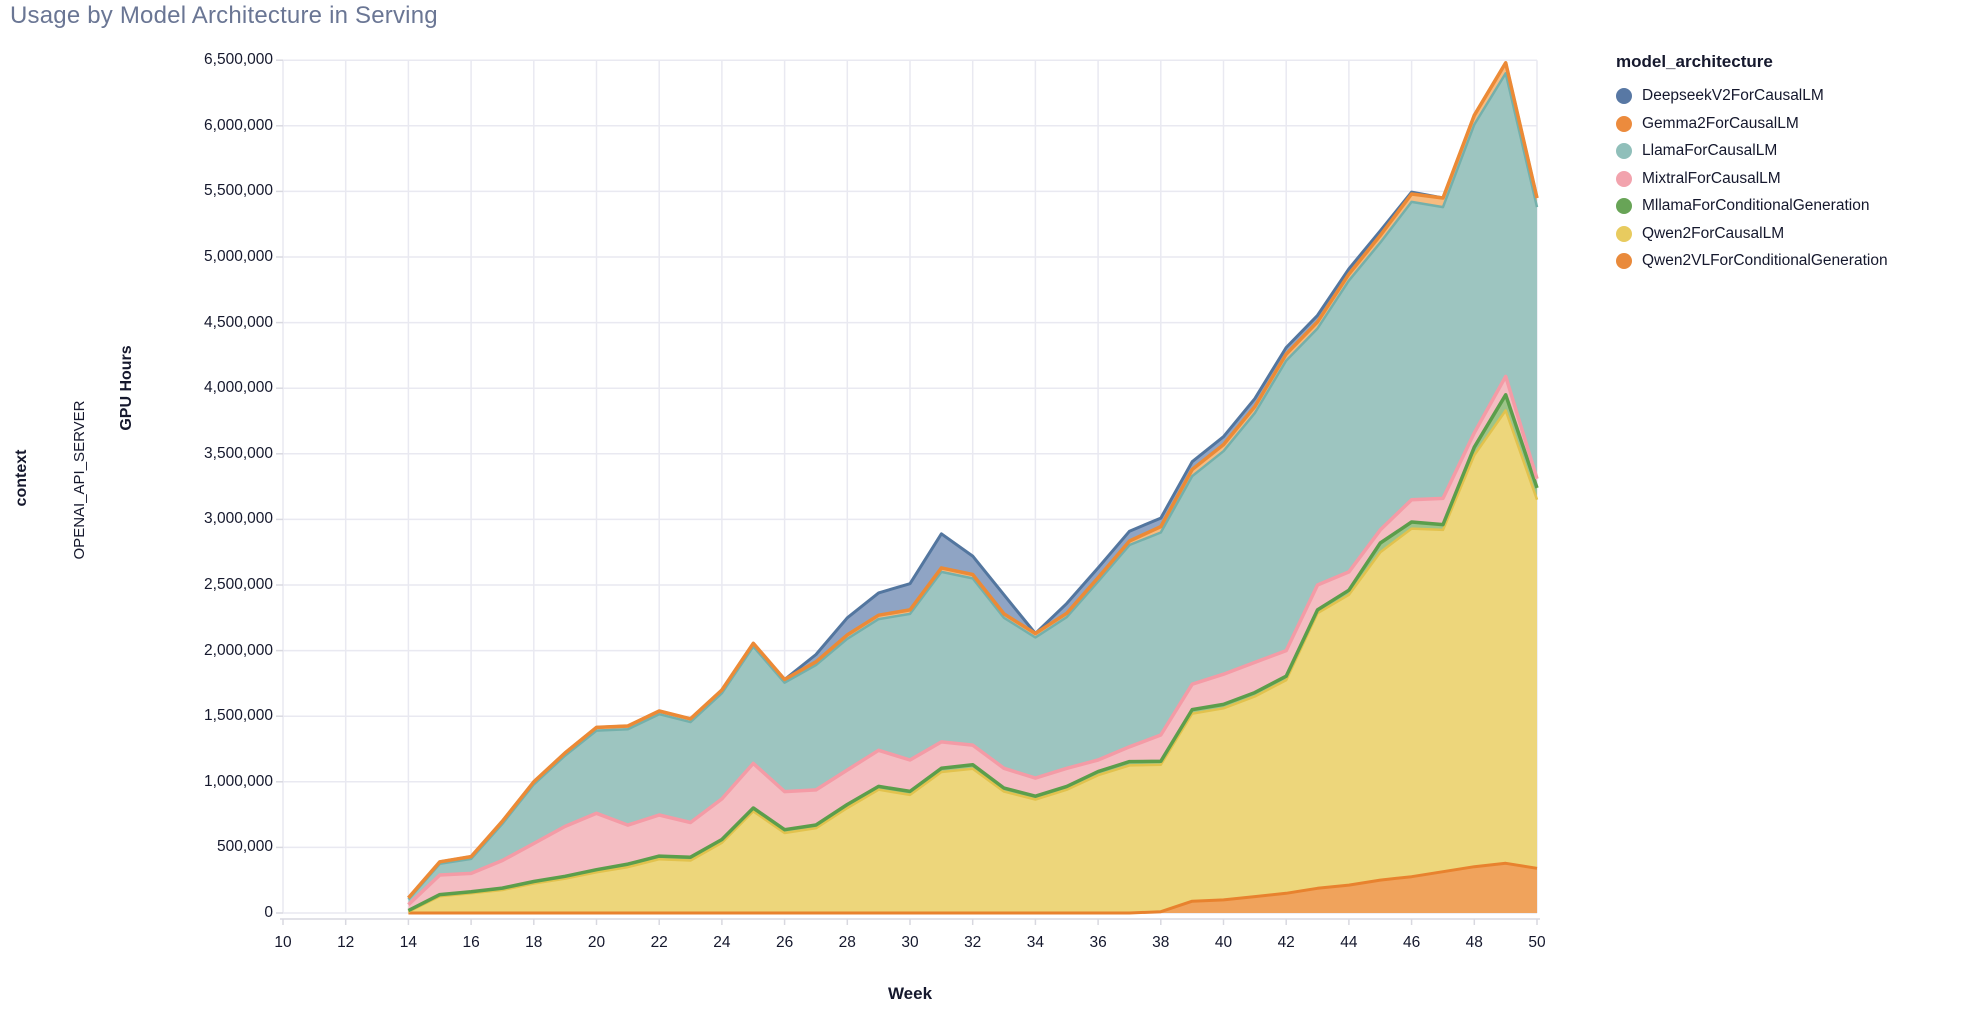 This screenshot has width=1974, height=1028. Describe the element at coordinates (596, 942) in the screenshot. I see `x-tick-label: 20` at that location.